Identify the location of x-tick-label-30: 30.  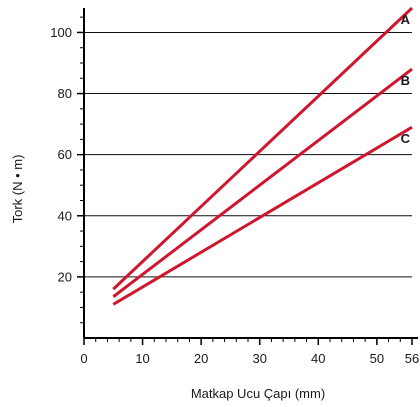
(259, 358).